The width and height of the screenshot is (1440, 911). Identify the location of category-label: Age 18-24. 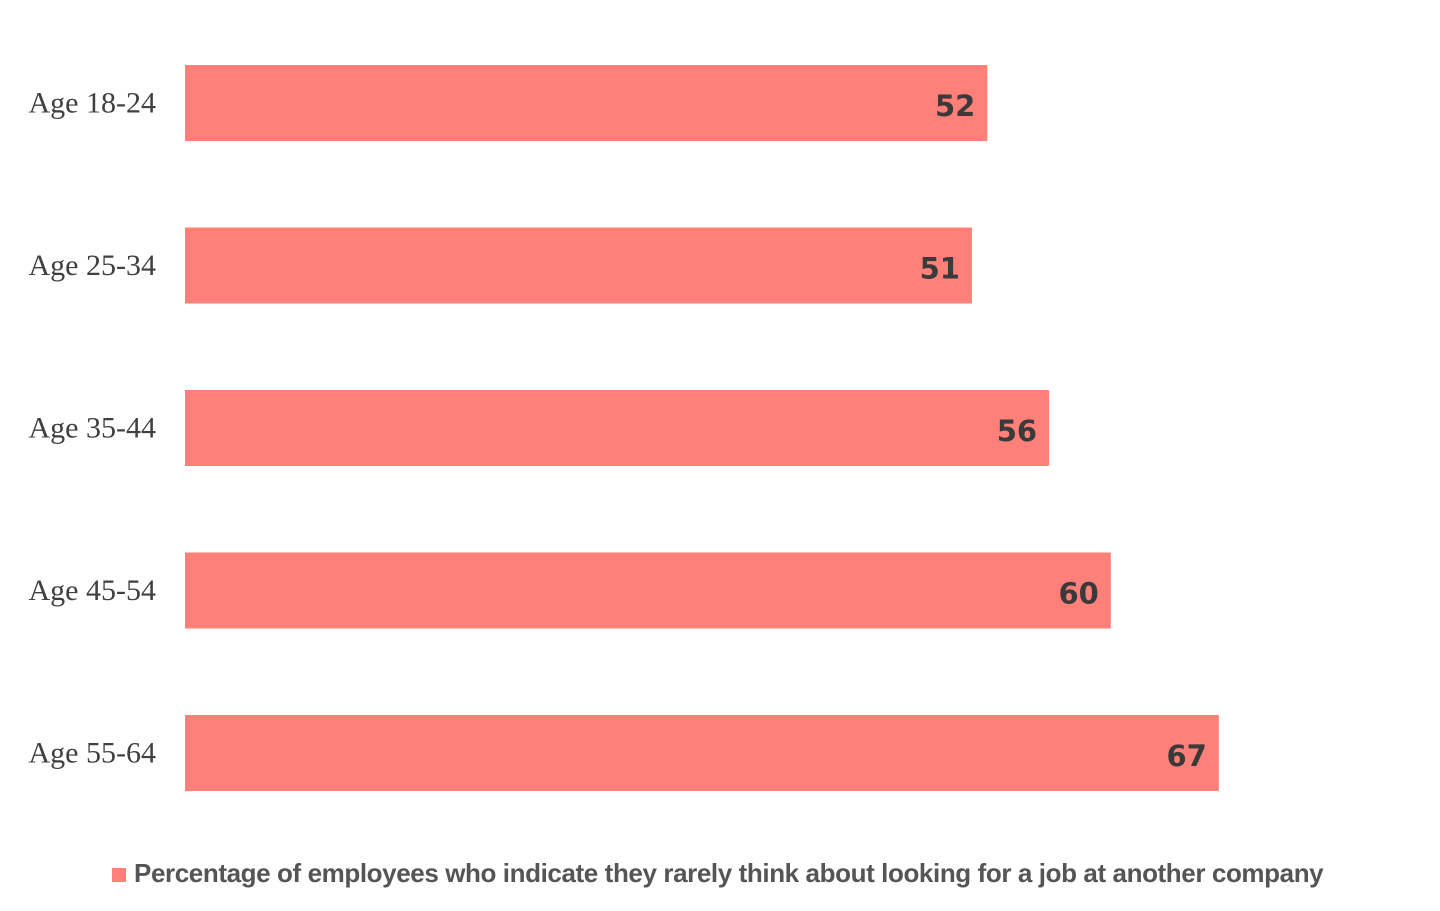
(92, 103).